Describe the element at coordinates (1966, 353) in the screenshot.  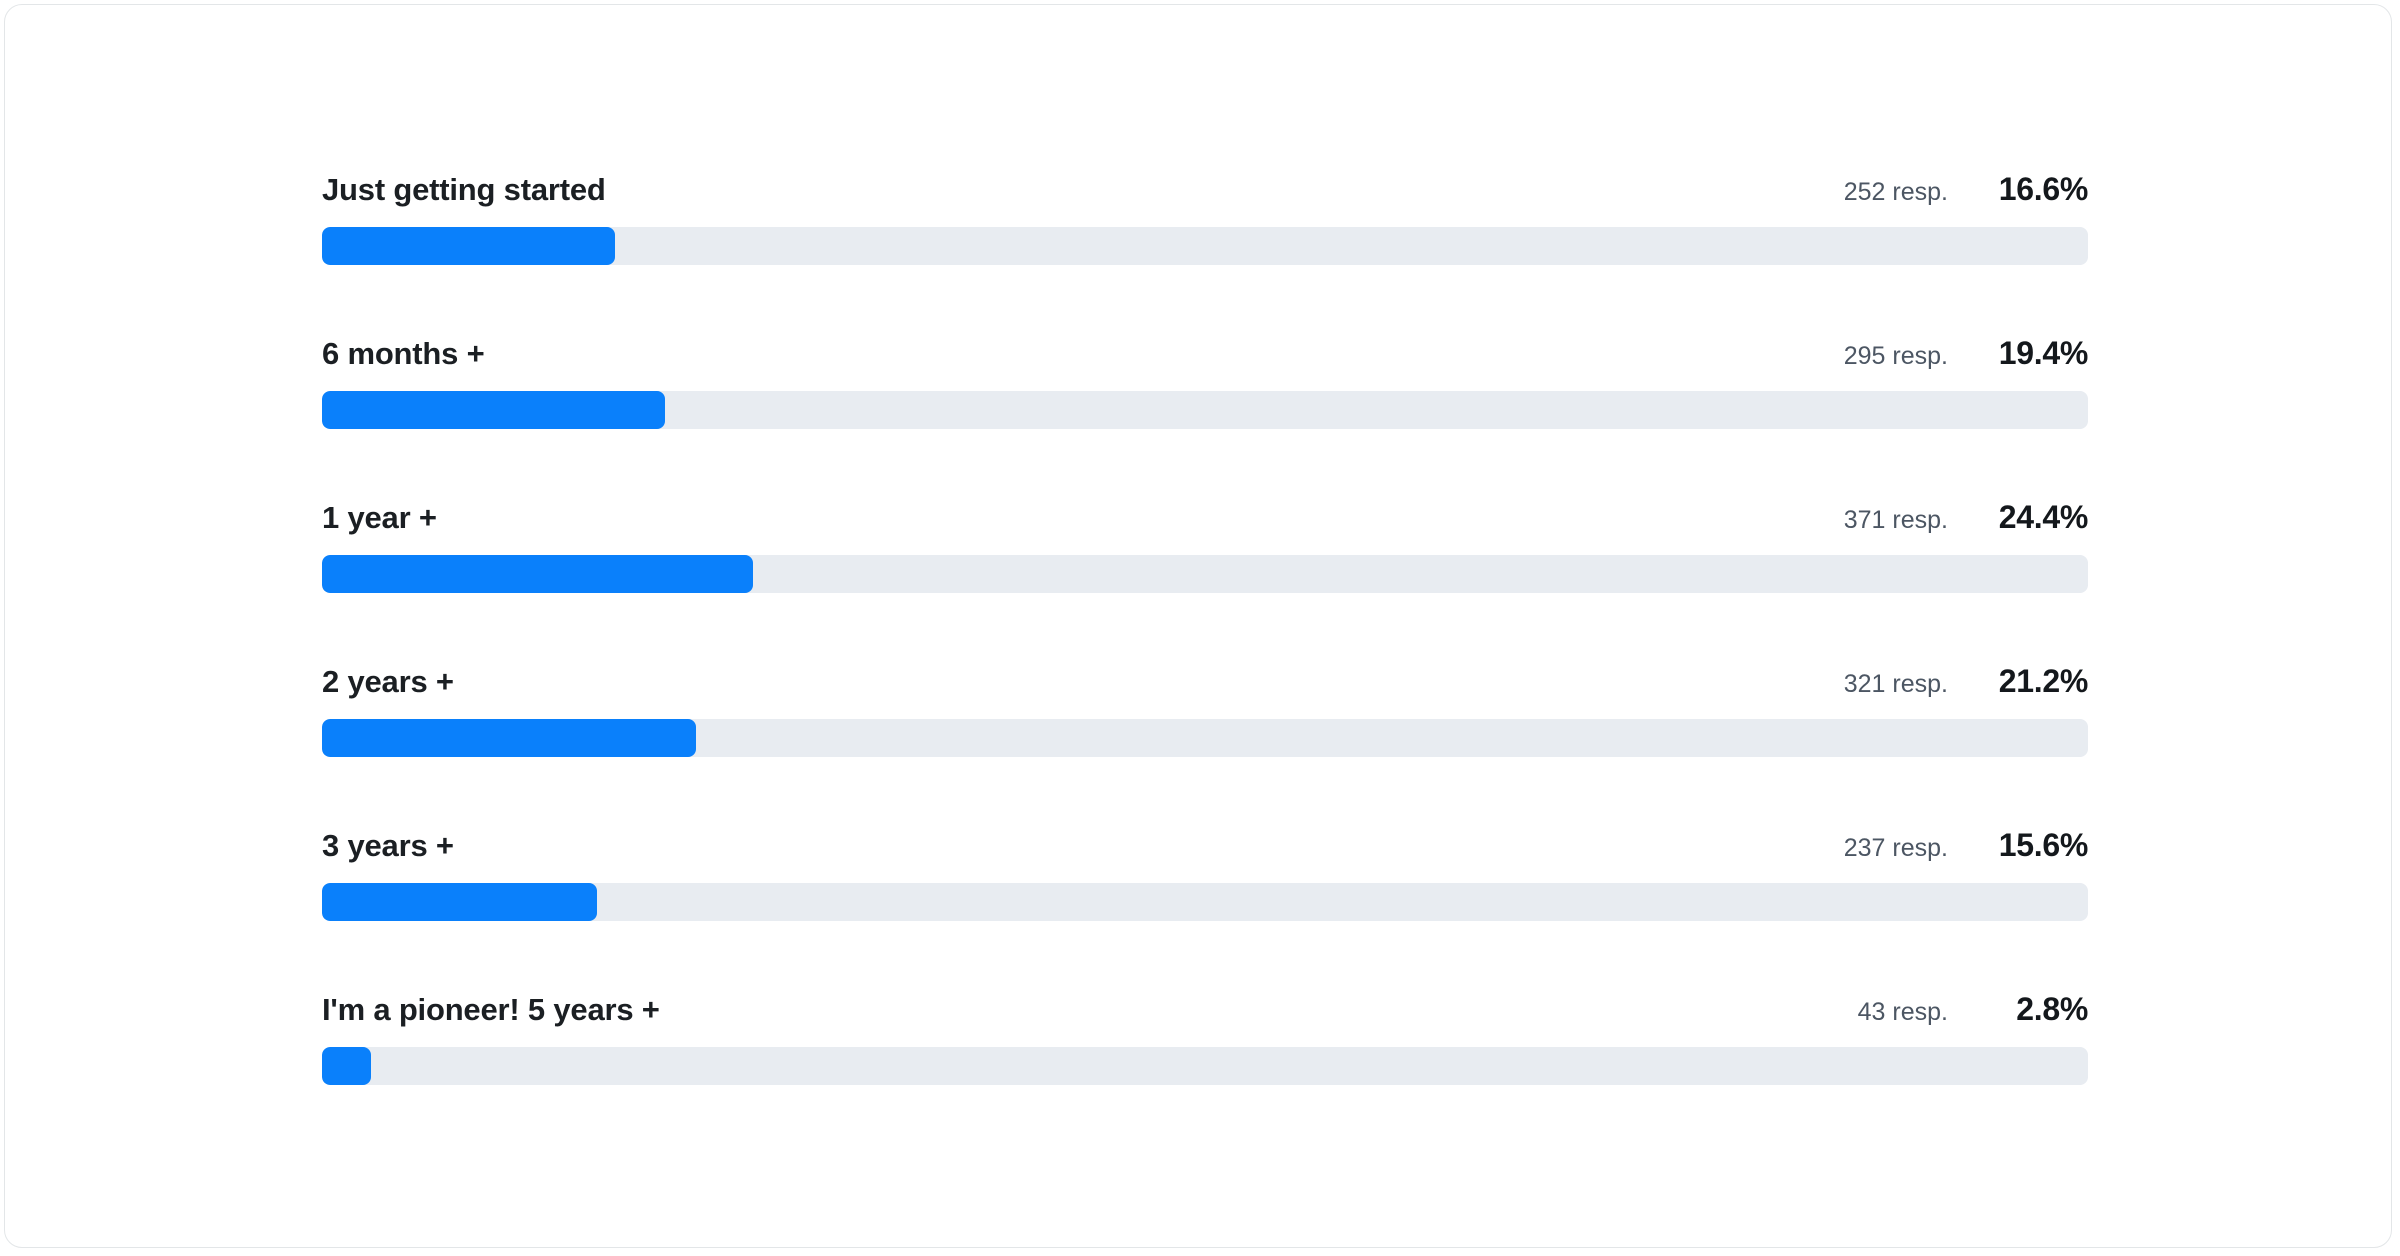
I see `chart-row-stats: 295 resp. 19.4%` at that location.